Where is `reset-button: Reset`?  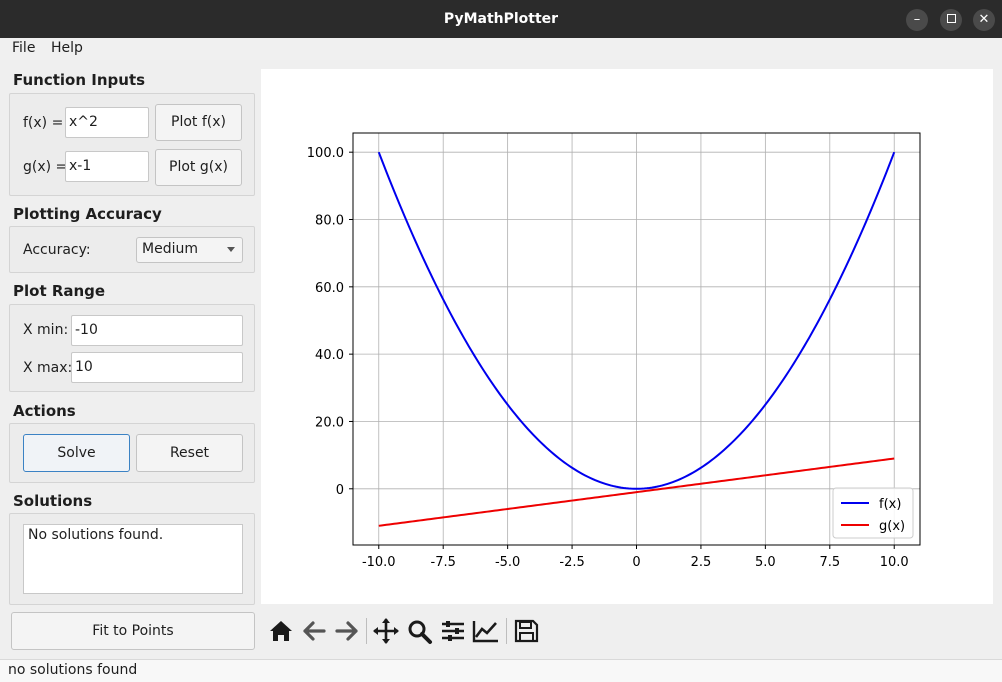
reset-button: Reset is located at coordinates (189, 453).